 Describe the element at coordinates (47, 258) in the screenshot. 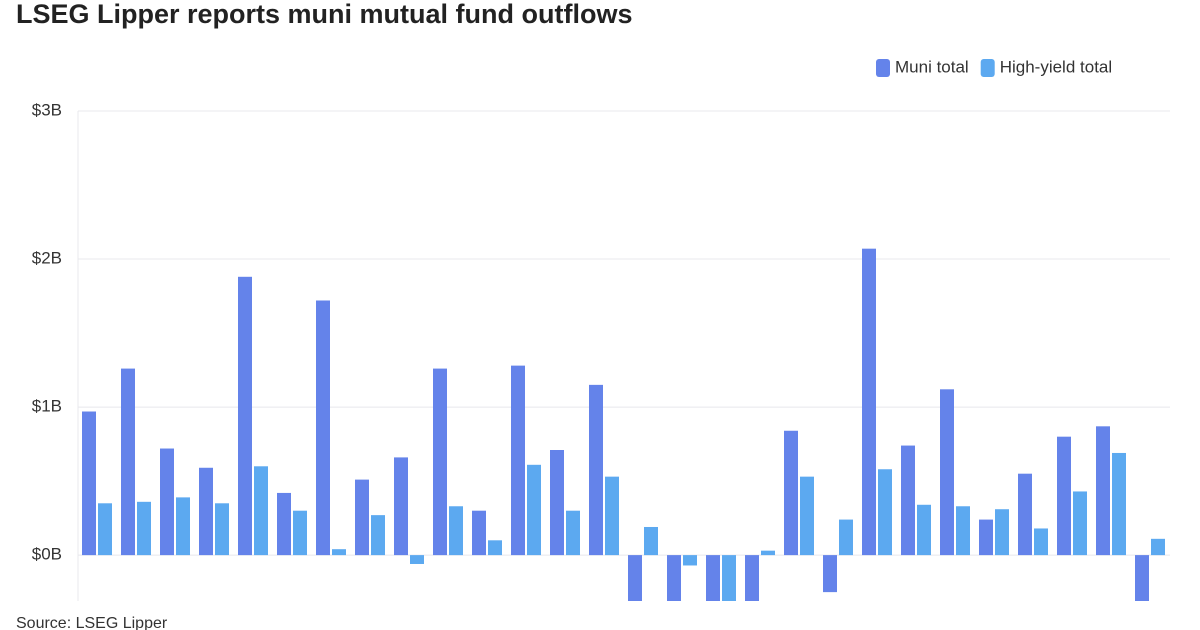

I see `y-tick-label: $2B` at that location.